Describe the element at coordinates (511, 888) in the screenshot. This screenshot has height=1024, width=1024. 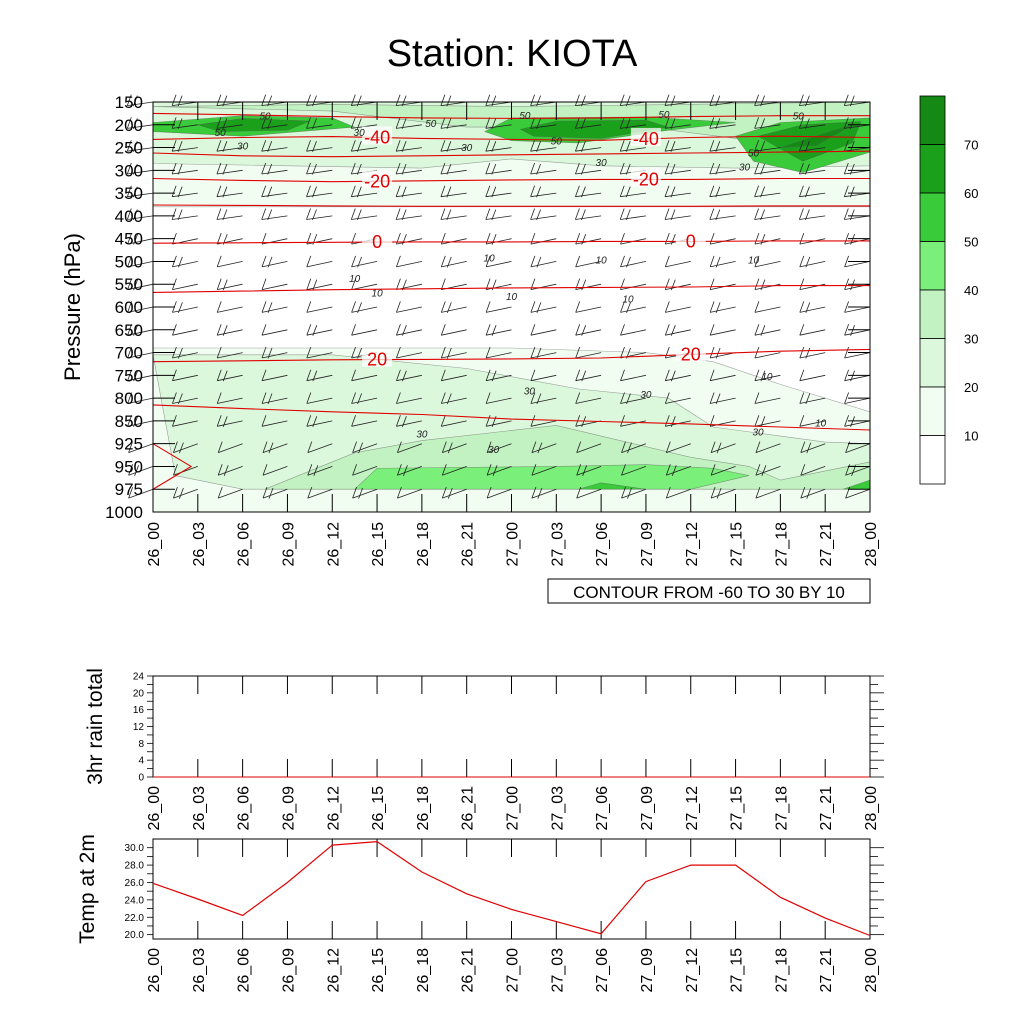
I see `temperature-series-line` at that location.